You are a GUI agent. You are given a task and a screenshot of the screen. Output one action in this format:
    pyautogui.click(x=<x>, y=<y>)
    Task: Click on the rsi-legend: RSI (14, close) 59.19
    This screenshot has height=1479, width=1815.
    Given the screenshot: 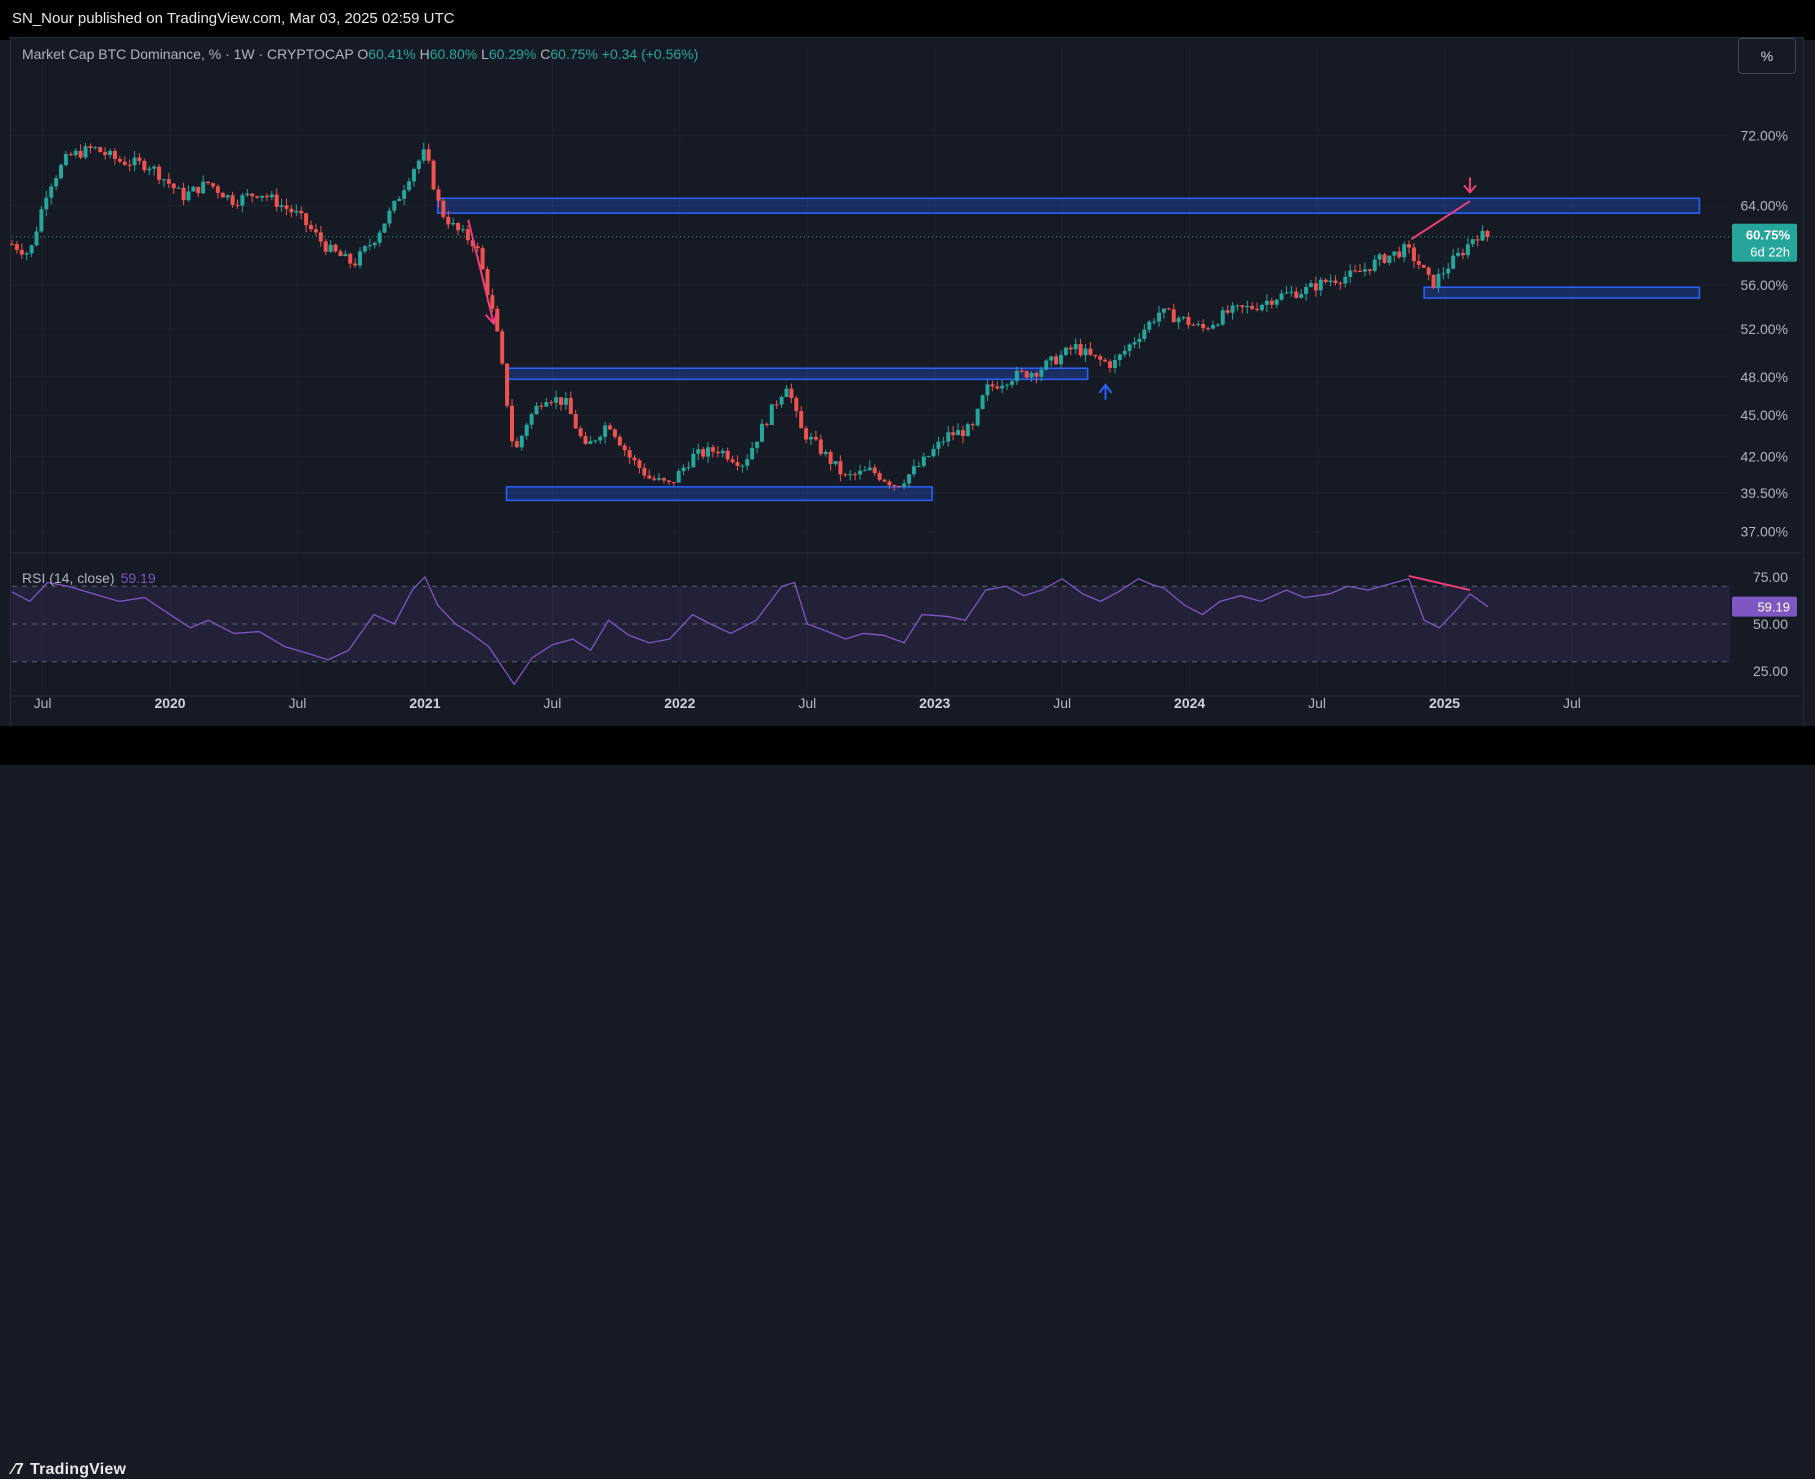 What is the action you would take?
    pyautogui.click(x=89, y=578)
    